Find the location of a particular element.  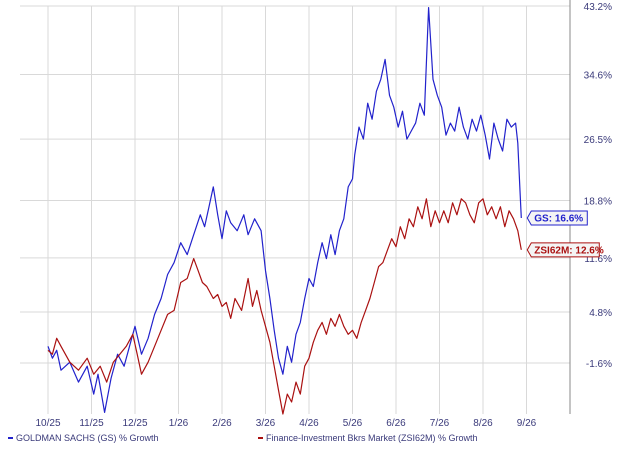

y-tick-label: 4.8% is located at coordinates (600, 313).